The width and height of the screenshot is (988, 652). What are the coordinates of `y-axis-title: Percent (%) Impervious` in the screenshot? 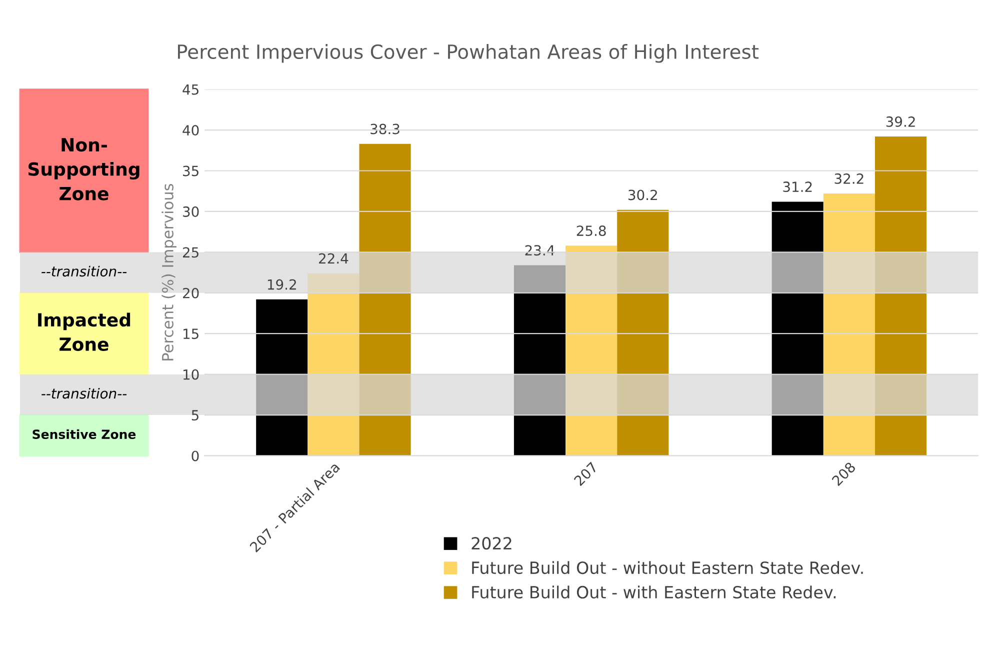 It's located at (169, 272).